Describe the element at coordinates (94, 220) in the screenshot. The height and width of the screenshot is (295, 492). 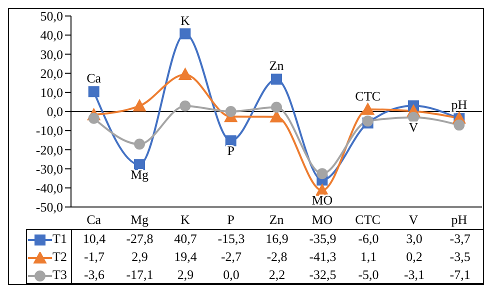
I see `x-tick-label: Ca` at that location.